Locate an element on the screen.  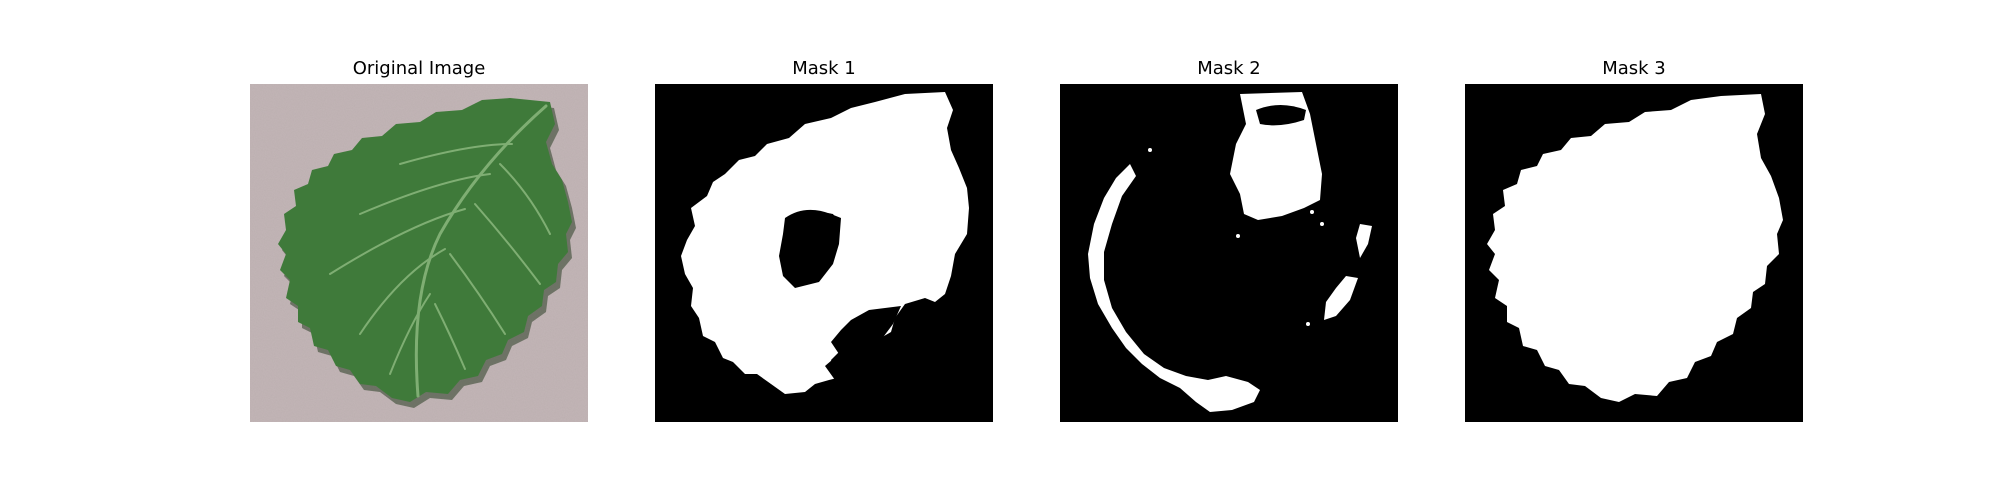
mask-2-image is located at coordinates (1229, 253).